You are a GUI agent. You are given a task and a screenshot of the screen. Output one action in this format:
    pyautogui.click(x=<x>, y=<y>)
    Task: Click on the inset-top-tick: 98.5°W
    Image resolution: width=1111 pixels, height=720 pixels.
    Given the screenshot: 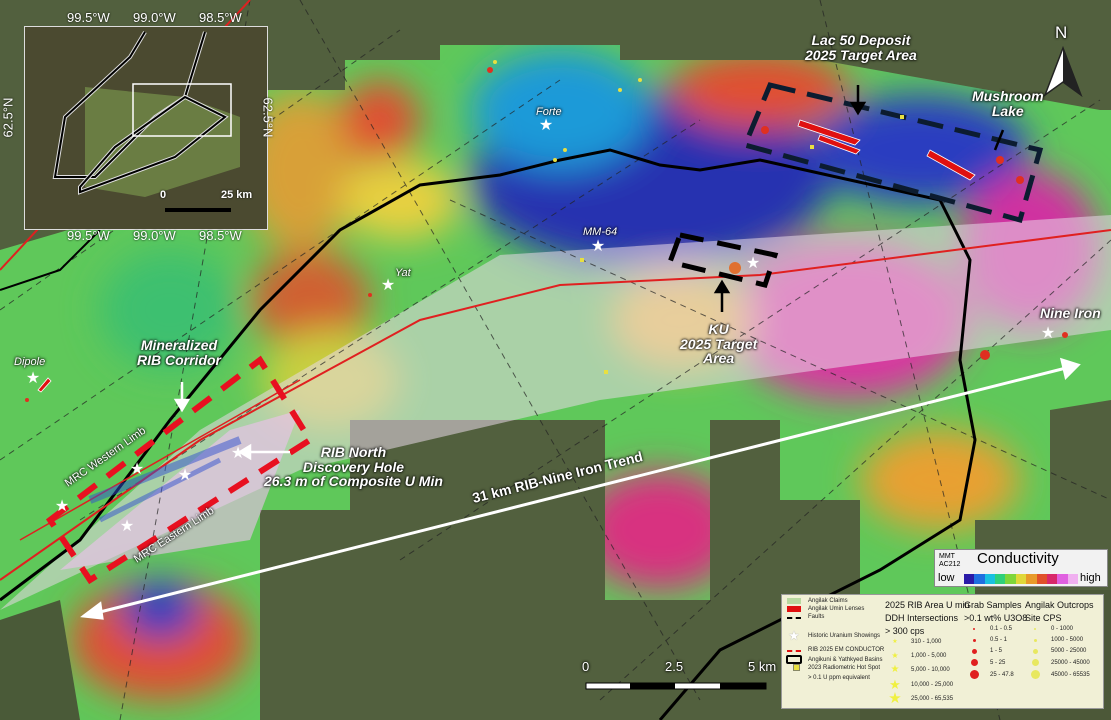 What is the action you would take?
    pyautogui.click(x=220, y=17)
    